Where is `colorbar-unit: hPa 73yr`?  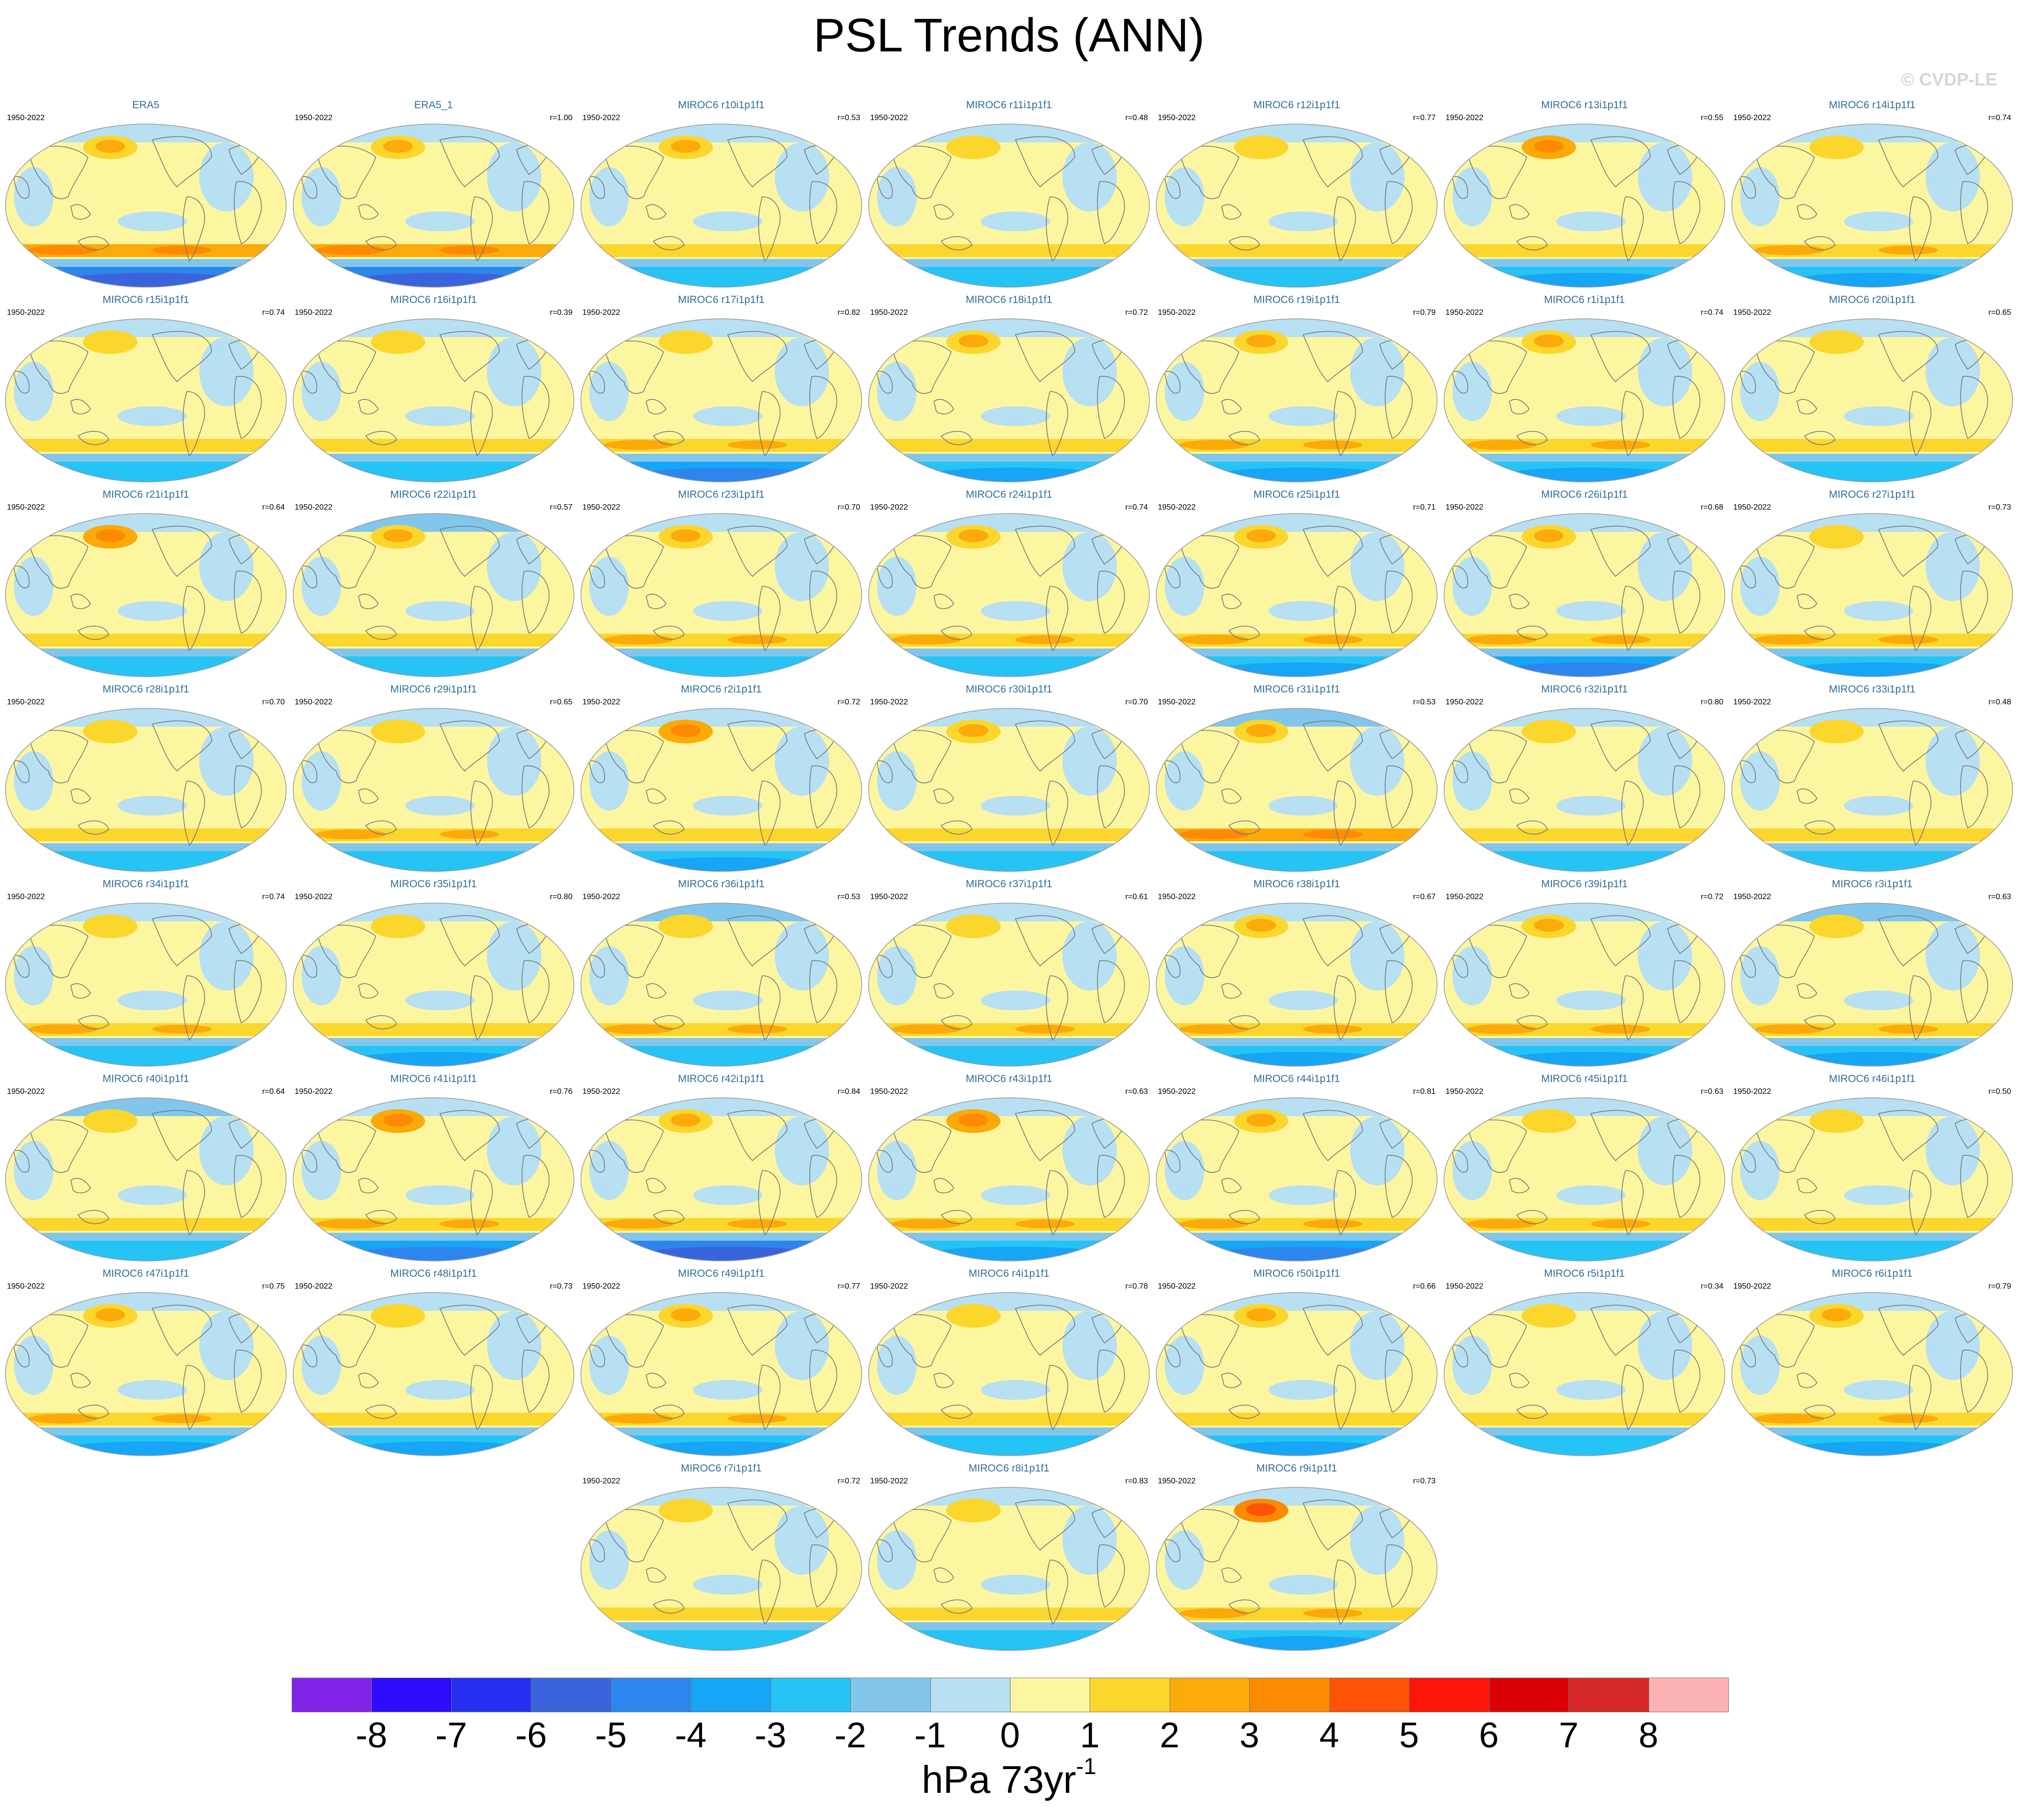 colorbar-unit: hPa 73yr is located at coordinates (999, 1779).